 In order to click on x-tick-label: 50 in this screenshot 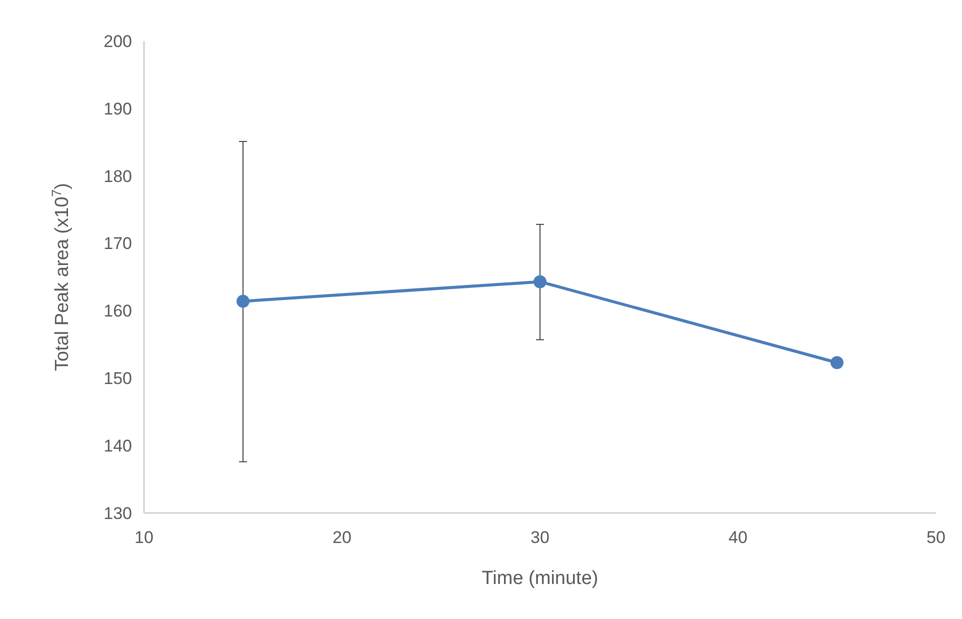, I will do `click(936, 537)`.